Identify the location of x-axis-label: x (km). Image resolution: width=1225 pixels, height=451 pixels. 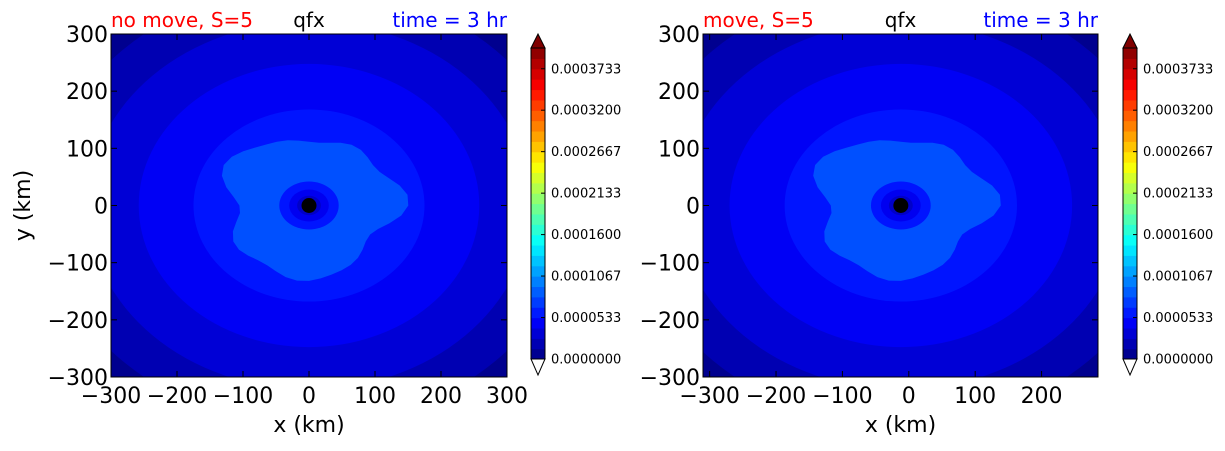
(308, 425).